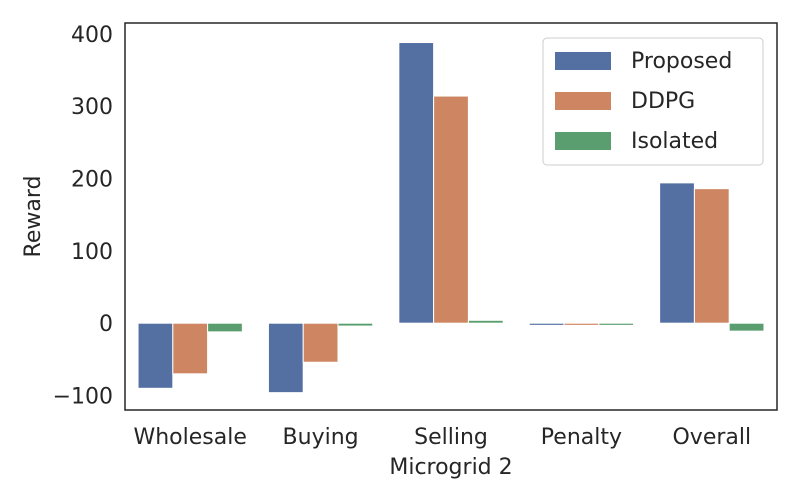 The image size is (800, 500). I want to click on bar-ddpg-buying, so click(320, 342).